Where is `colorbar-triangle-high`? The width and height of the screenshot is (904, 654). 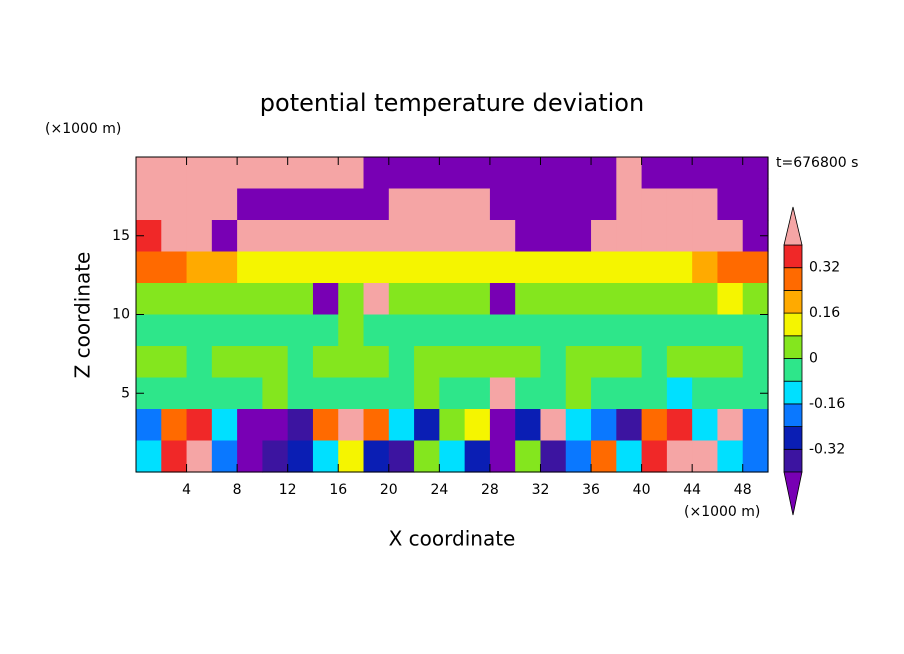 colorbar-triangle-high is located at coordinates (793, 226).